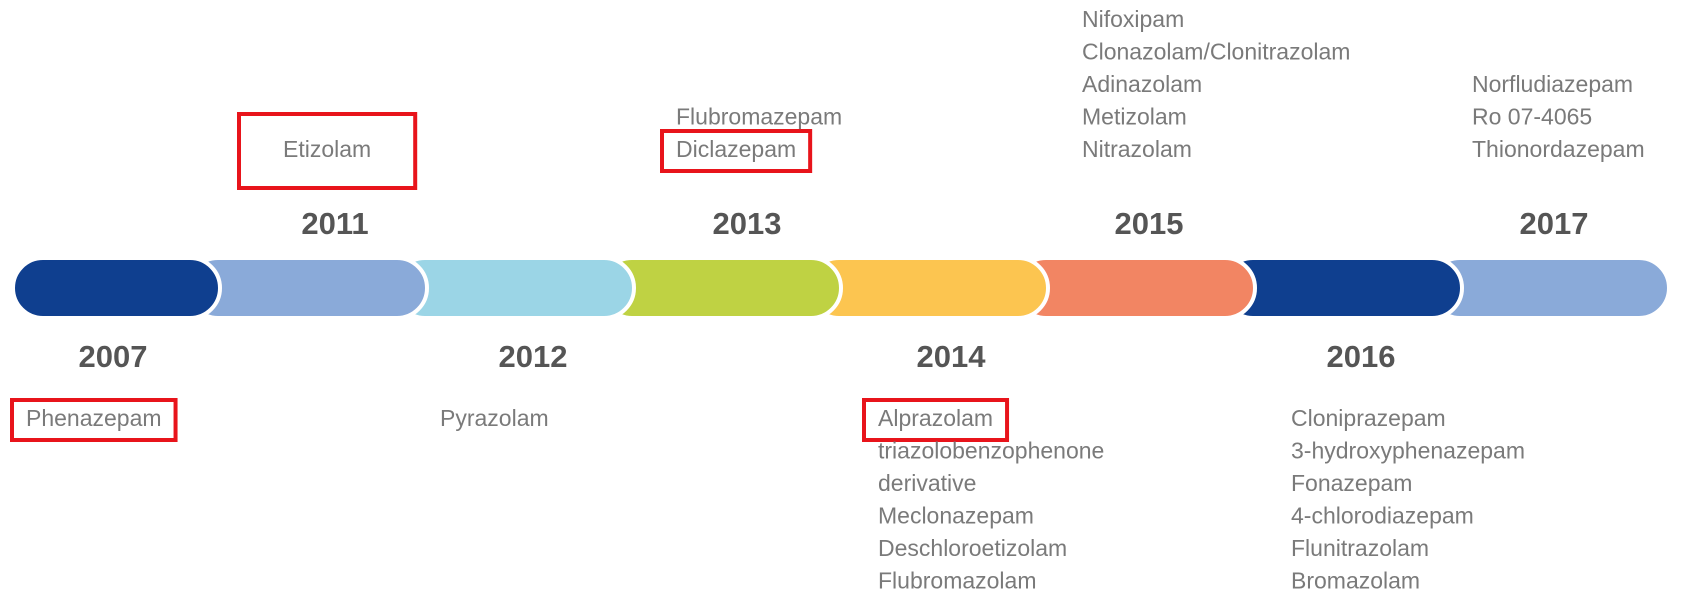 The image size is (1683, 595). I want to click on drug-name: Flubromazepam, so click(759, 117).